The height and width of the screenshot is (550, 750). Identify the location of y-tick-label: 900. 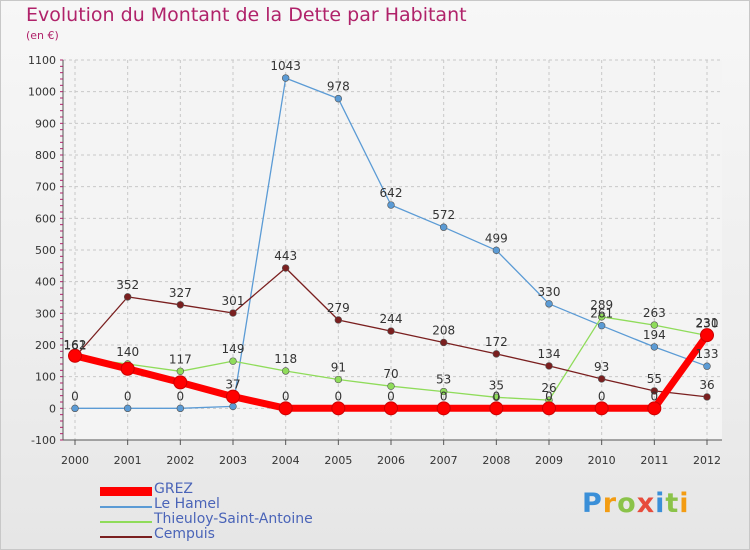
(45, 123).